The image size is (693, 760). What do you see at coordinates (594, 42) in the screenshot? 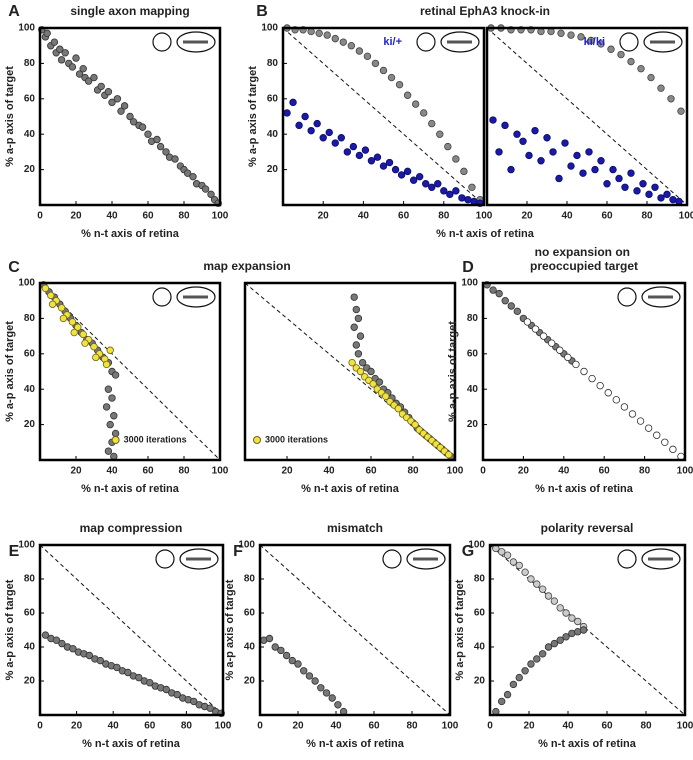
I see `annotation: ki/ki` at bounding box center [594, 42].